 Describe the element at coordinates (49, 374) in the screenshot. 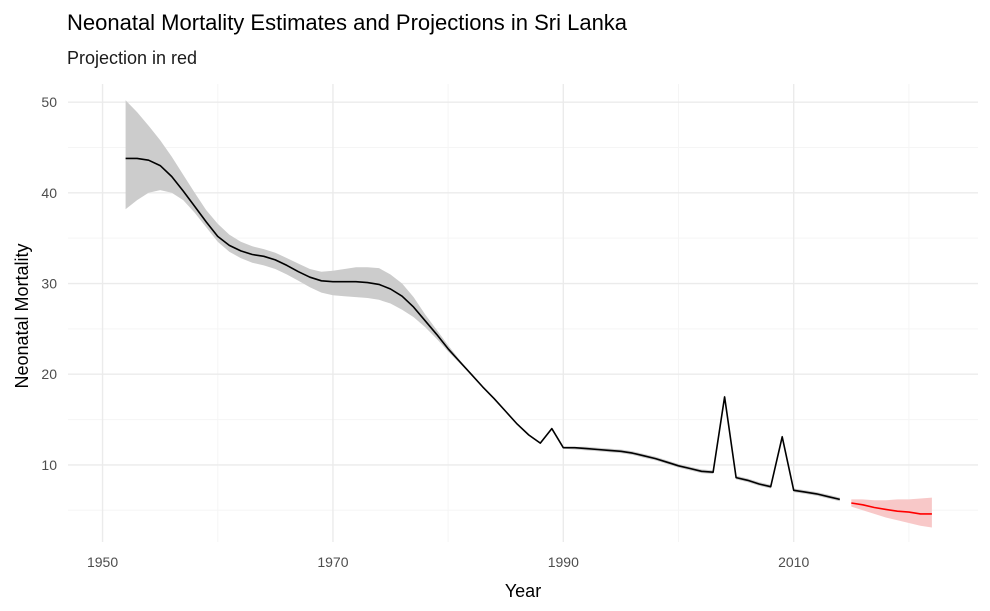

I see `y-tick-label: 20` at that location.